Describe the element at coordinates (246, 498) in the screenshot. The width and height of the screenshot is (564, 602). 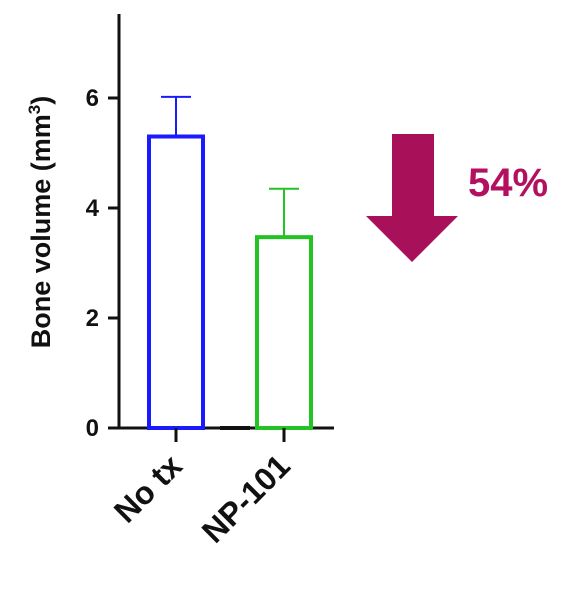
I see `x-tick-label: NP-101` at that location.